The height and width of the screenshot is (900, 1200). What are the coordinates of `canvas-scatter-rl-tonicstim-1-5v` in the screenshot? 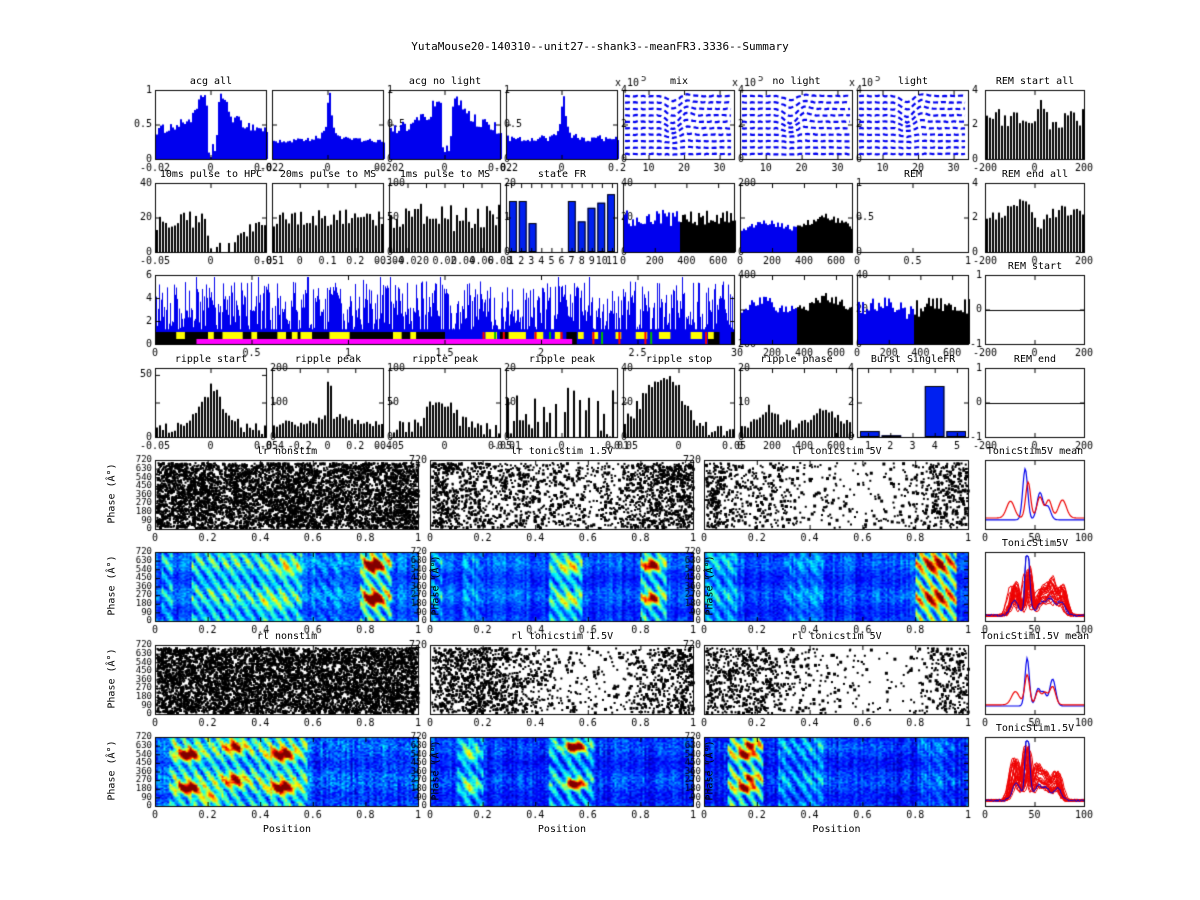 It's located at (562, 682).